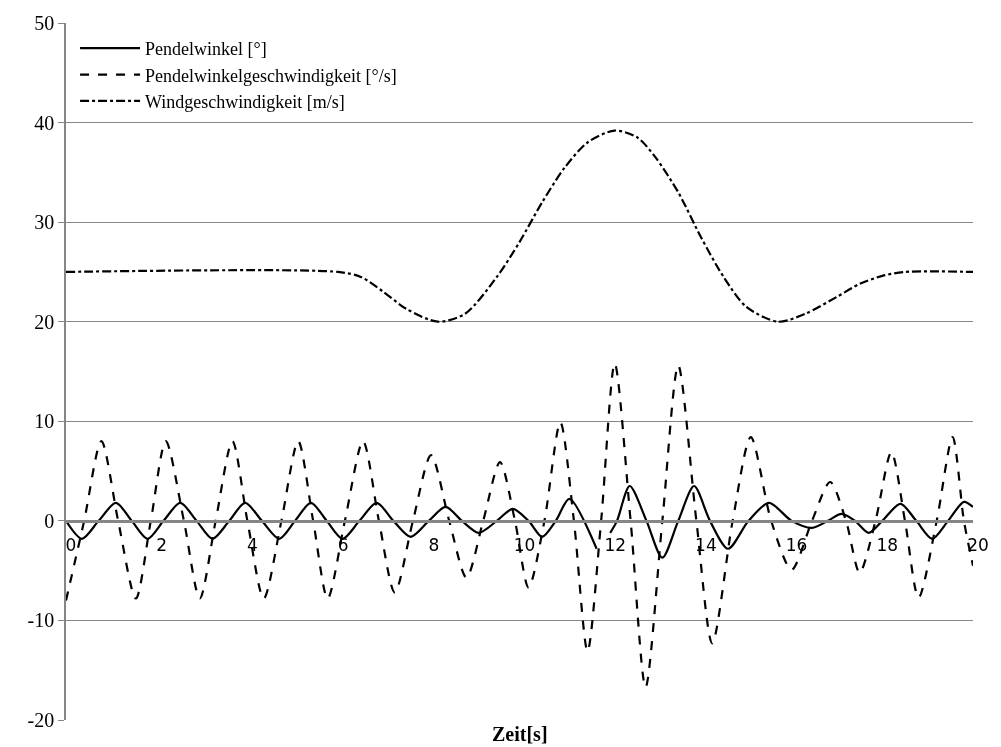 This screenshot has width=1001, height=747. Describe the element at coordinates (271, 75) in the screenshot. I see `legend-label: Pendelwinkelgeschwindigkeit [°/s]` at that location.